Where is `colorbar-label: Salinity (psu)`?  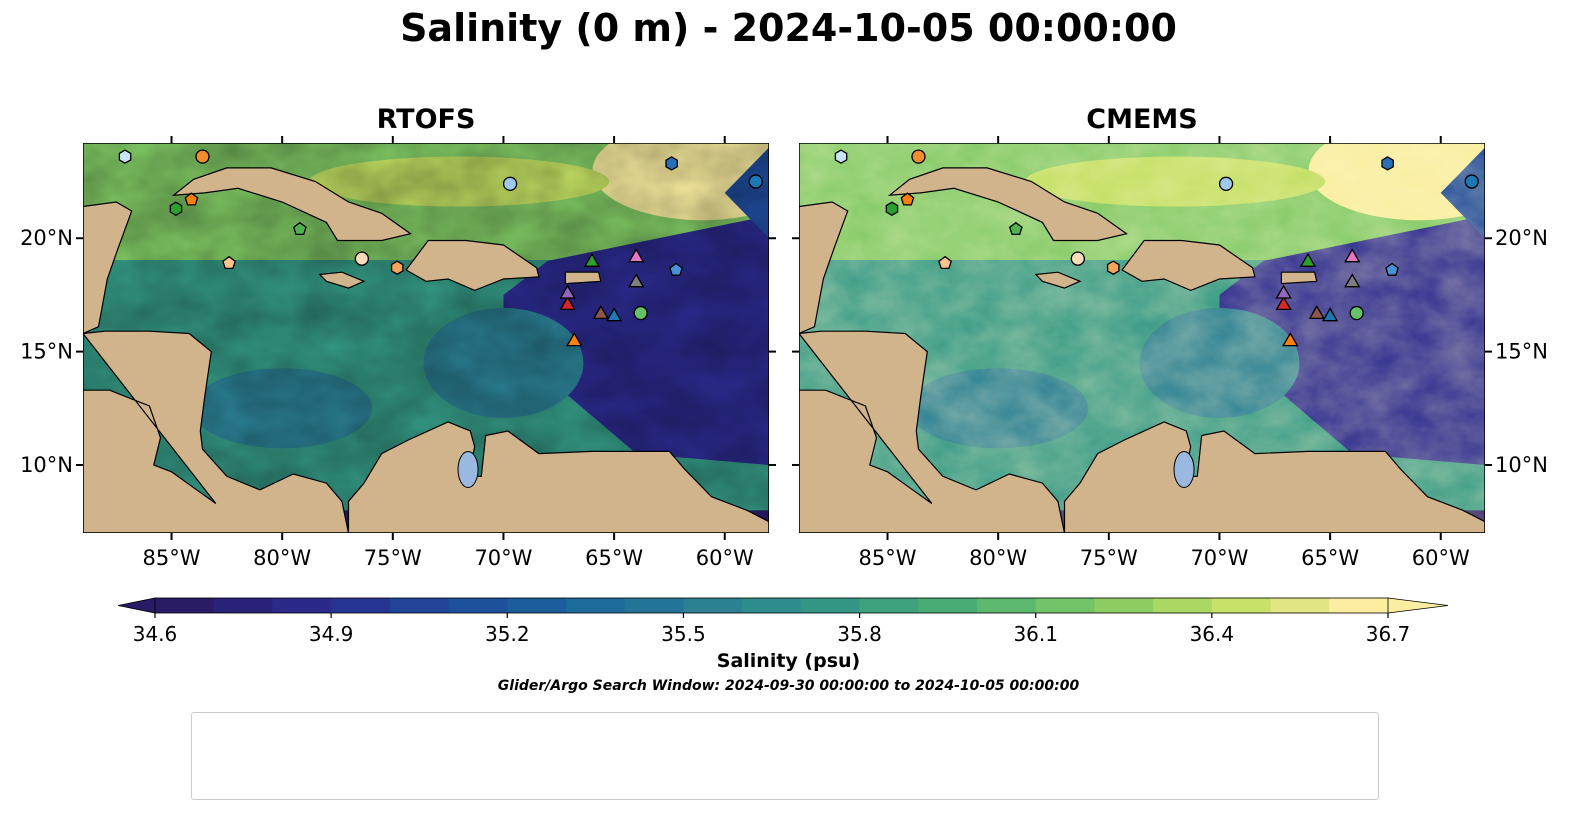
colorbar-label: Salinity (psu) is located at coordinates (788, 661).